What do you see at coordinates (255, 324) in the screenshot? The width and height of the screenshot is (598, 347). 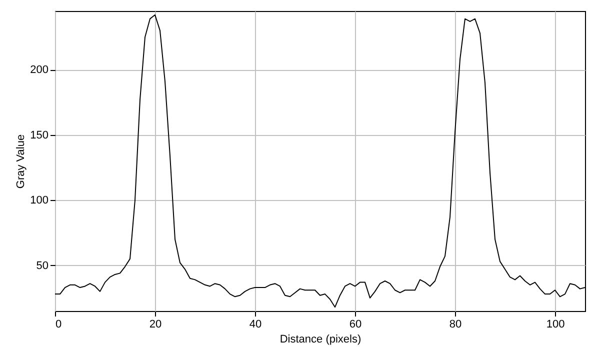 I see `x-tick-label: 40` at bounding box center [255, 324].